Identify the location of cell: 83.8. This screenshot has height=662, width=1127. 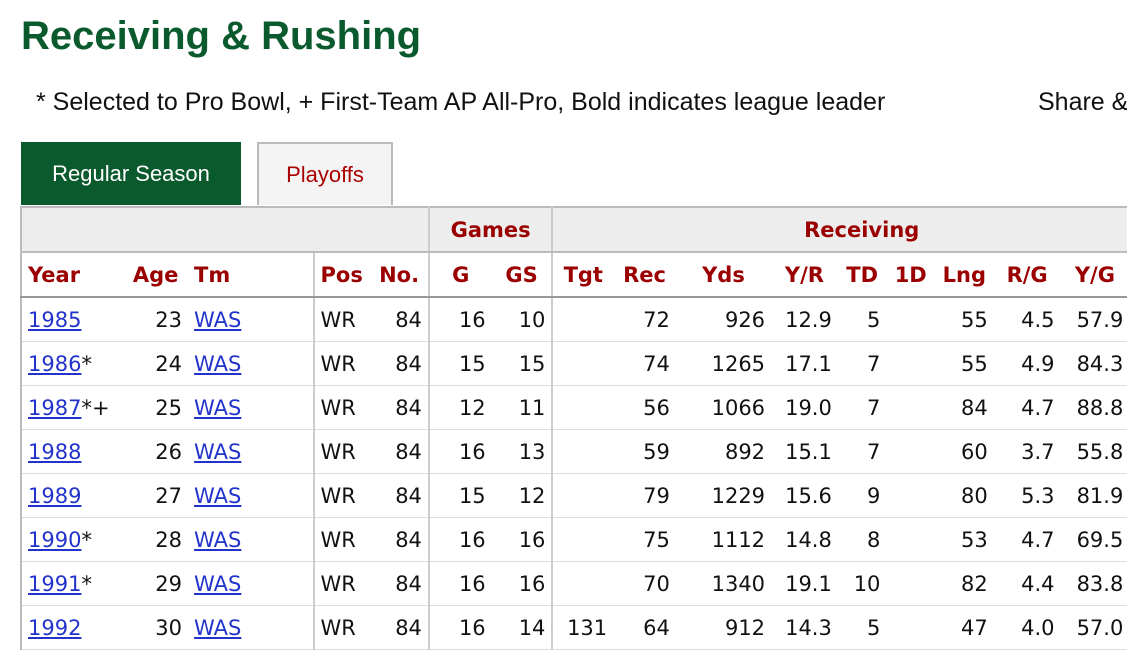
(1093, 583).